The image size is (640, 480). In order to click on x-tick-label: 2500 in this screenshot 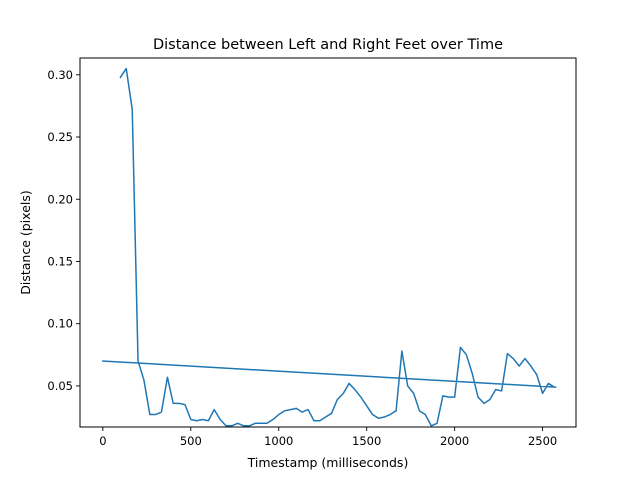, I will do `click(542, 441)`.